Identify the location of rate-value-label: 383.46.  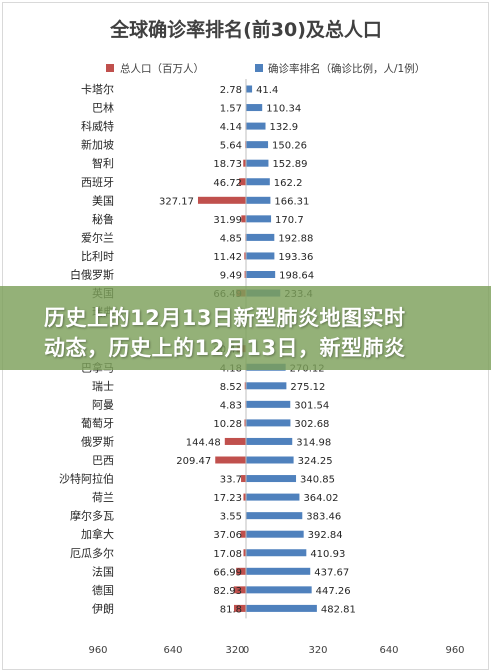
(323, 517).